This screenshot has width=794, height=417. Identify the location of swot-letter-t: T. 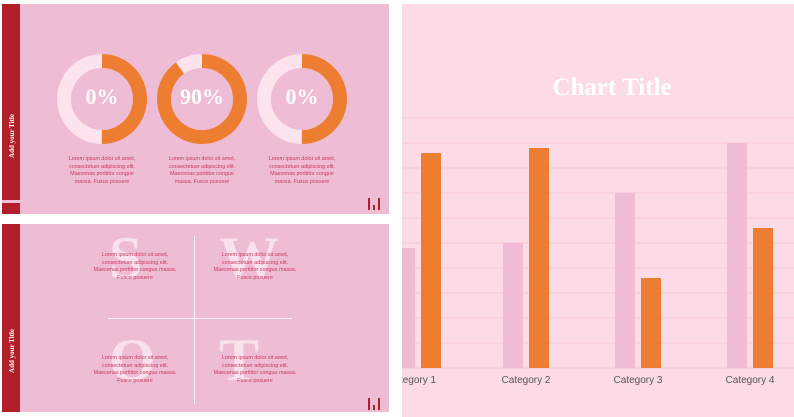
(239, 360).